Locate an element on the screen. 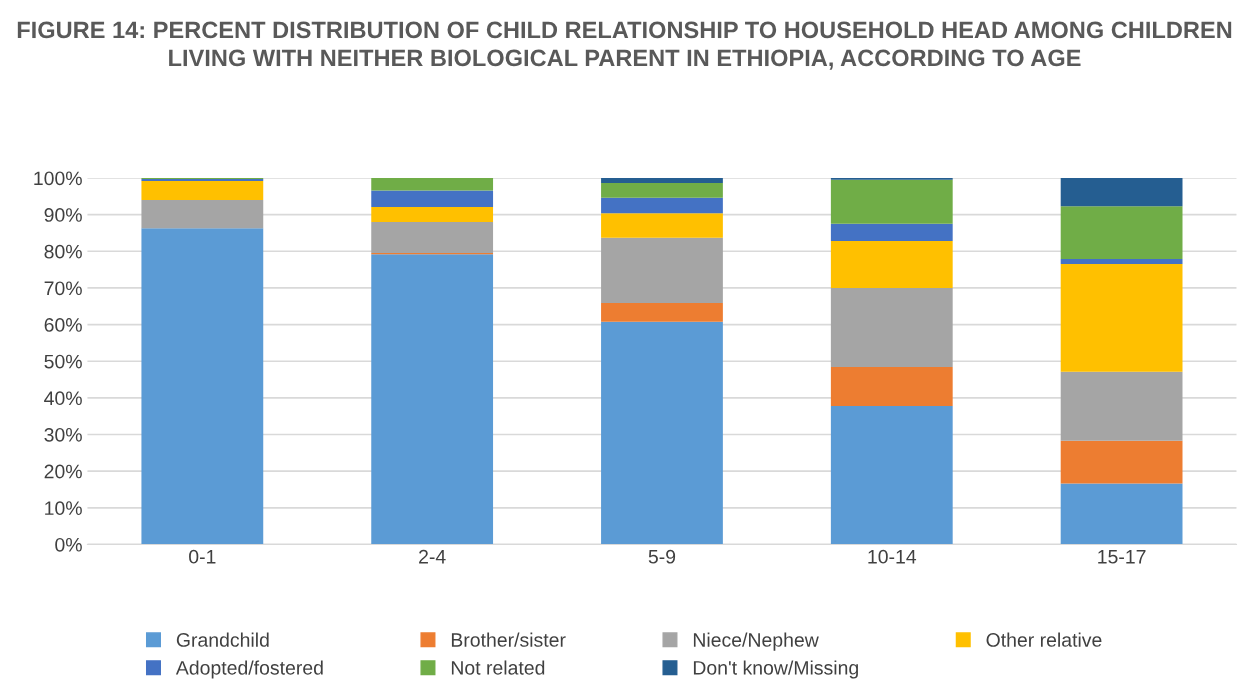 This screenshot has width=1249, height=698. y-tick-label: 100% is located at coordinates (58, 178).